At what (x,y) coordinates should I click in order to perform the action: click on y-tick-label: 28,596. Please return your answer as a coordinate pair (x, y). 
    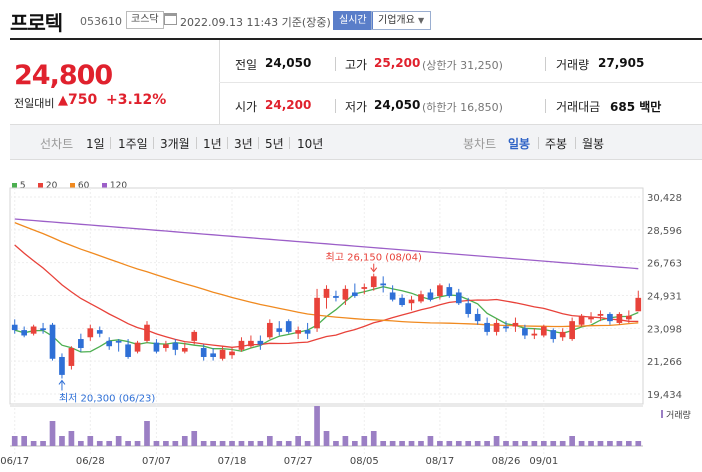
    Looking at the image, I should click on (664, 231).